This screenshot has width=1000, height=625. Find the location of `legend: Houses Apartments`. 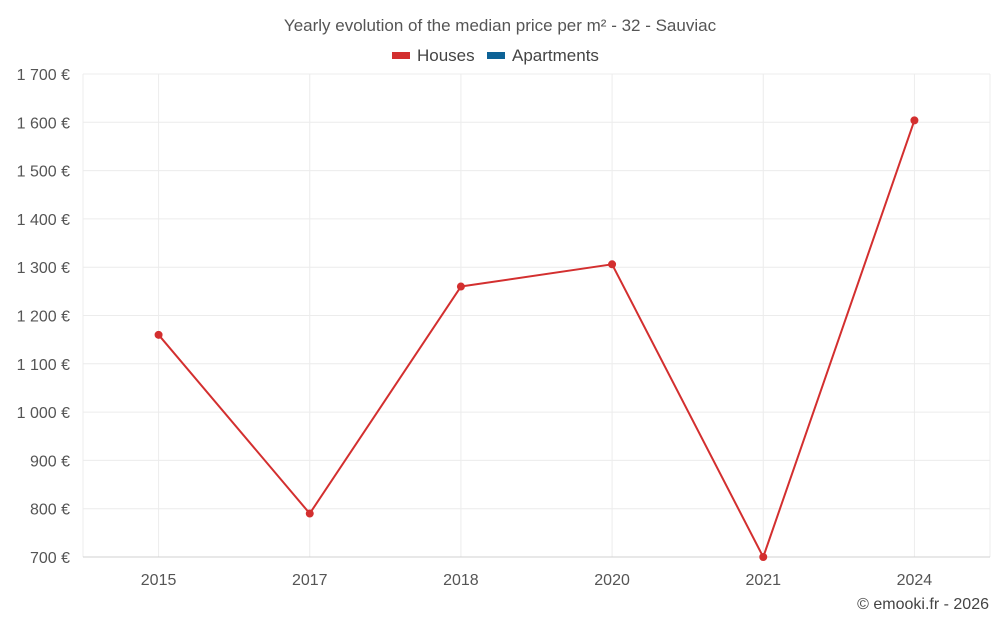

legend: Houses Apartments is located at coordinates (495, 55).